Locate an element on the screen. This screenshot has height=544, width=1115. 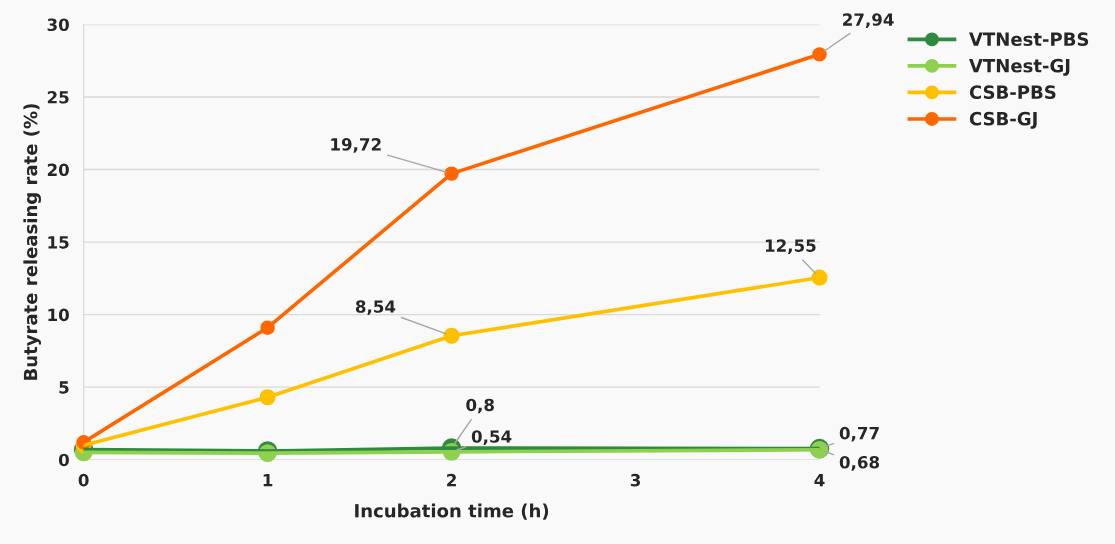
x-tick-label: 4 is located at coordinates (819, 480).